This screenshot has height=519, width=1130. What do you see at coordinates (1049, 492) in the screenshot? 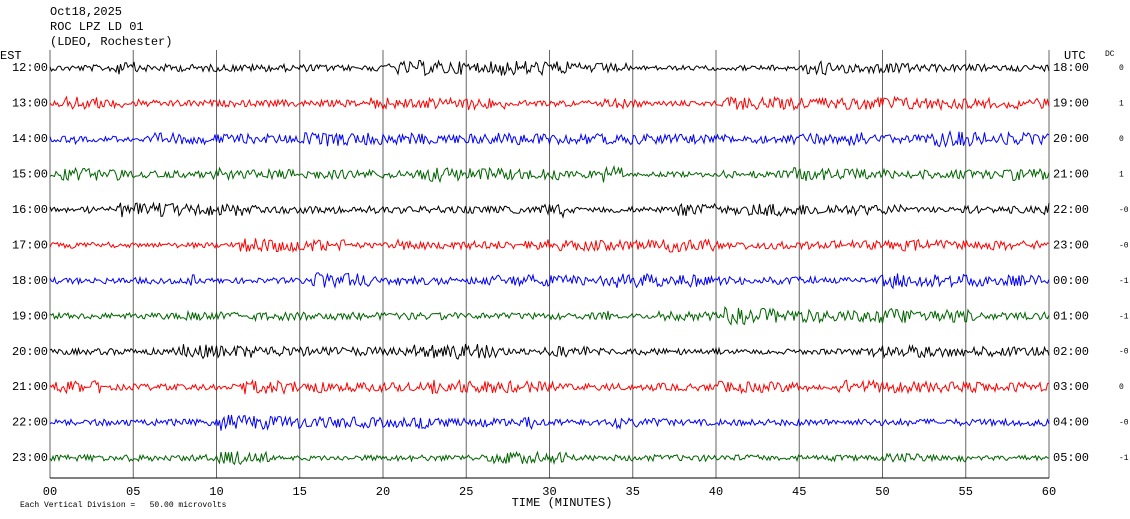
I see `x-tick-label: 60` at bounding box center [1049, 492].